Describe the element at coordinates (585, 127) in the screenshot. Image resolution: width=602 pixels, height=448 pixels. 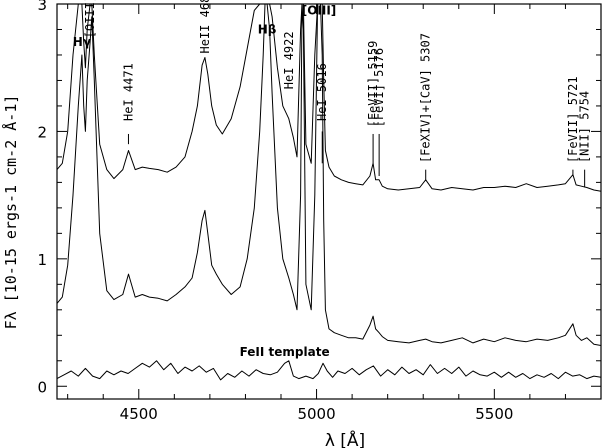
I see `line-annotation: [NII] 5754` at that location.